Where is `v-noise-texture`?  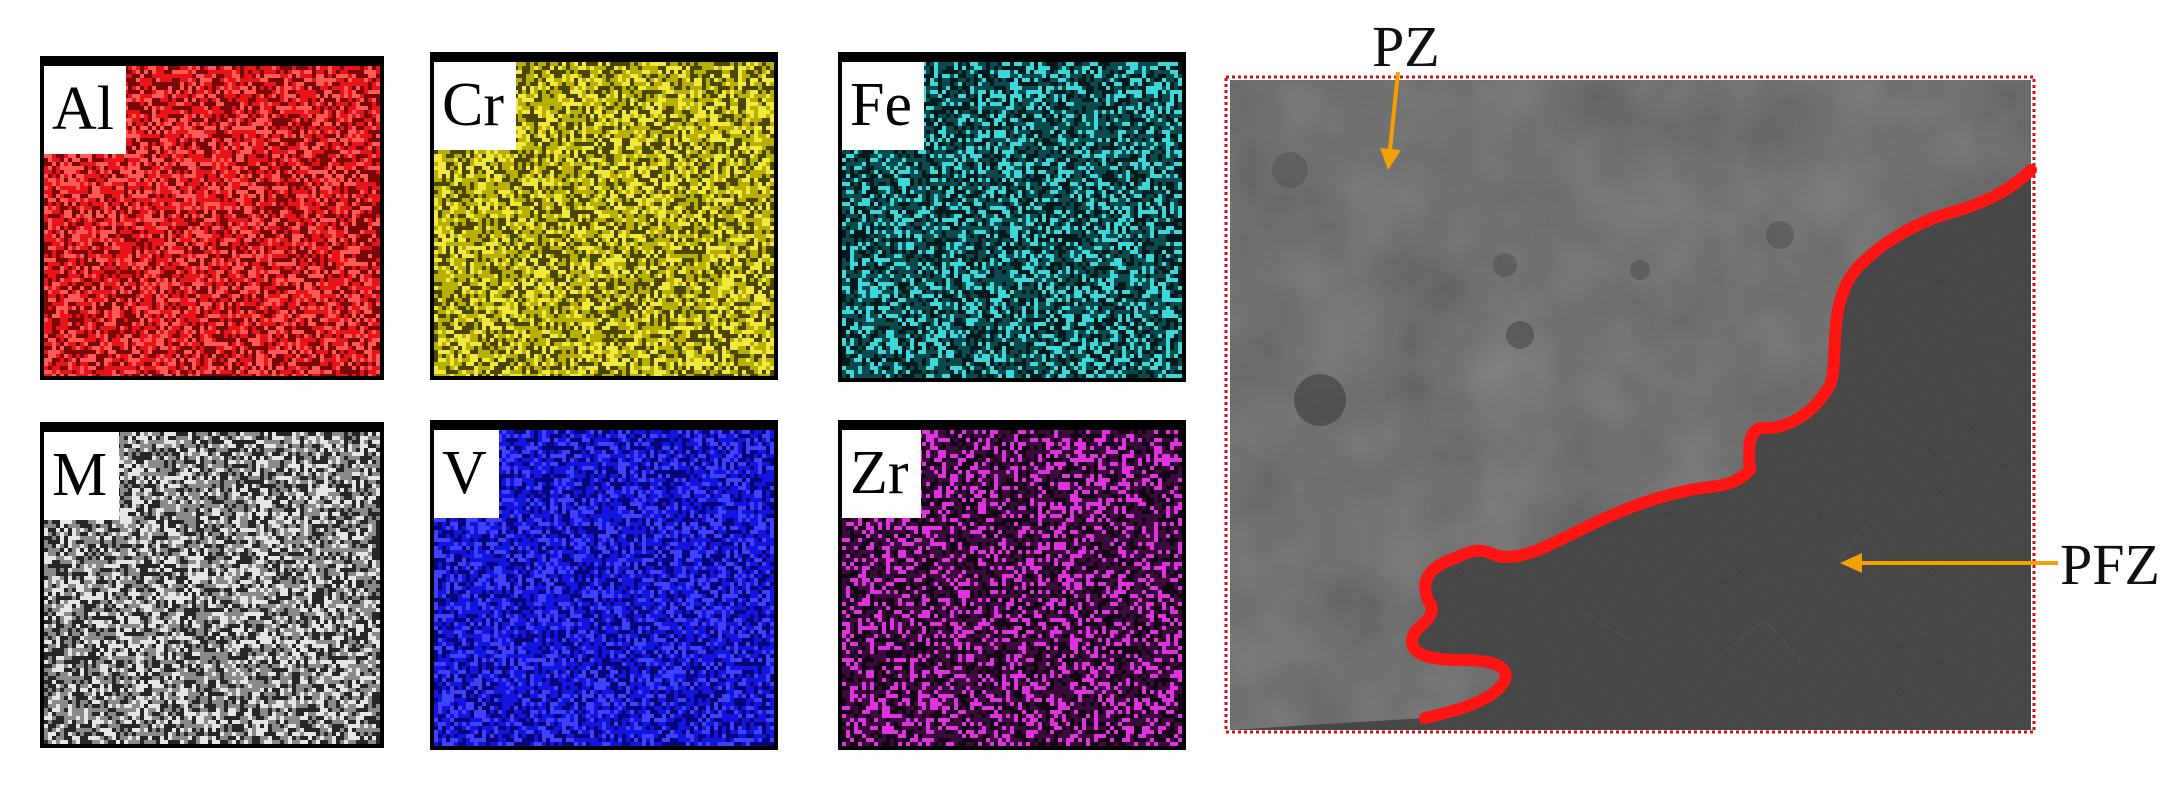
v-noise-texture is located at coordinates (604, 588).